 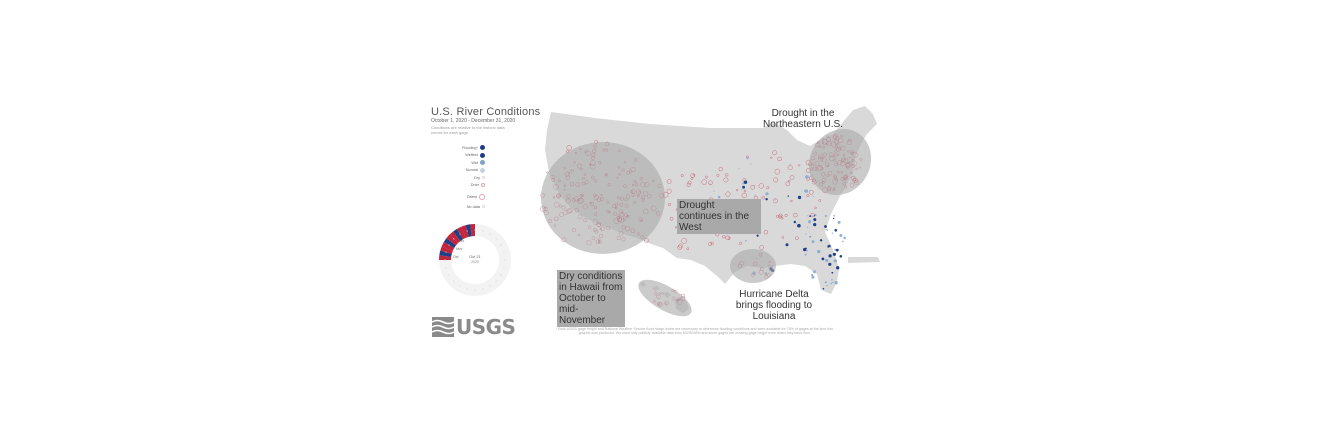 I want to click on legend-item-drier: Drier, so click(x=457, y=186).